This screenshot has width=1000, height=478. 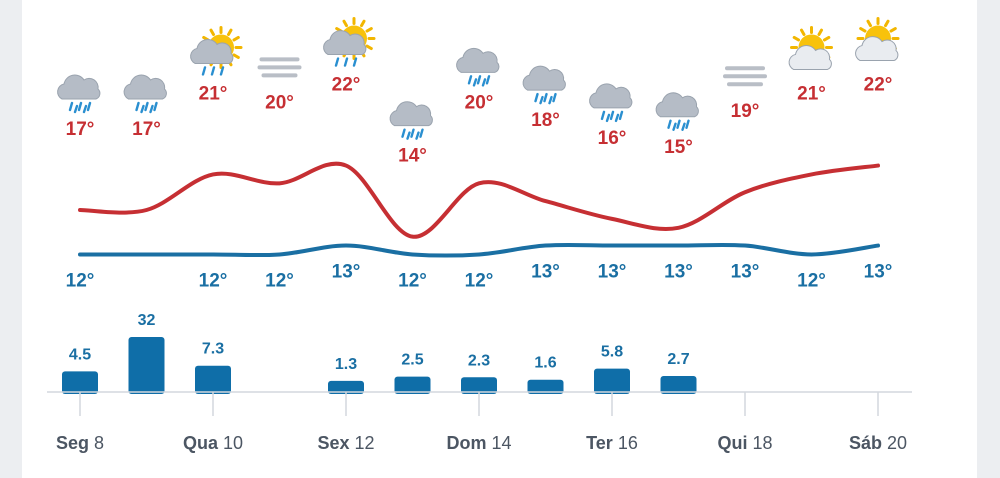 What do you see at coordinates (479, 200) in the screenshot?
I see `max-temp-line` at bounding box center [479, 200].